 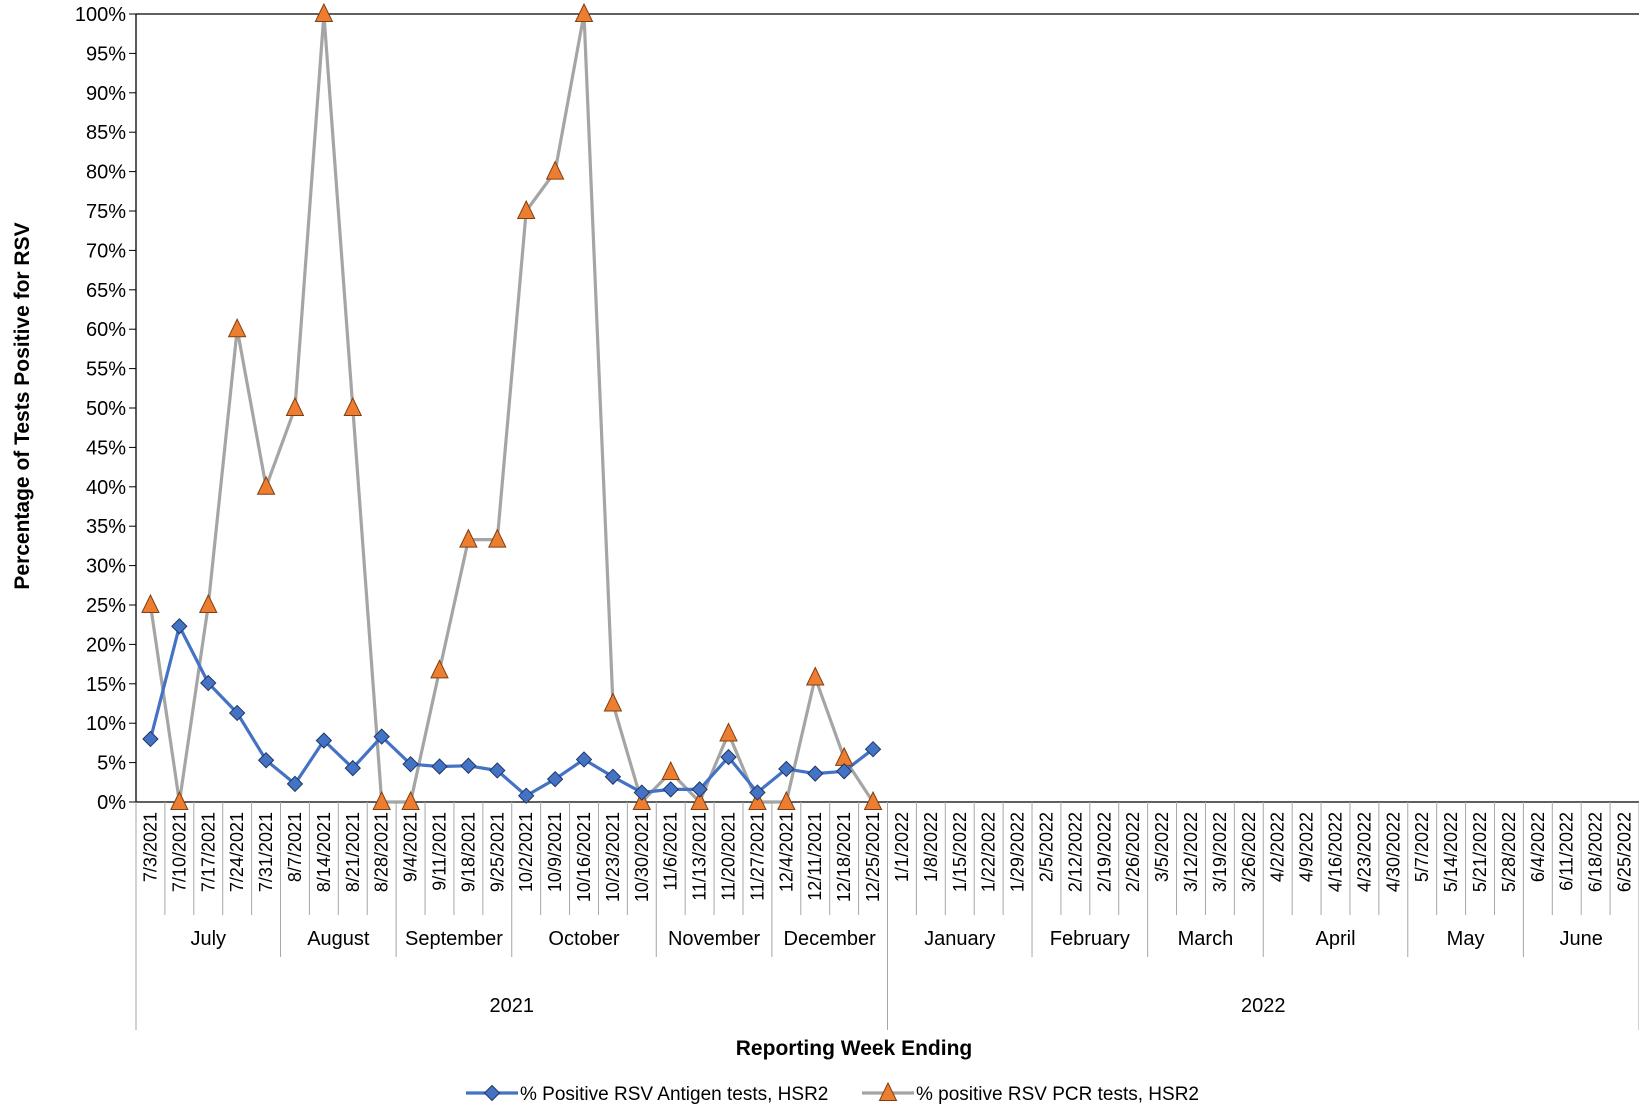 What do you see at coordinates (237, 852) in the screenshot?
I see `x-tick-label: 7/24/2021` at bounding box center [237, 852].